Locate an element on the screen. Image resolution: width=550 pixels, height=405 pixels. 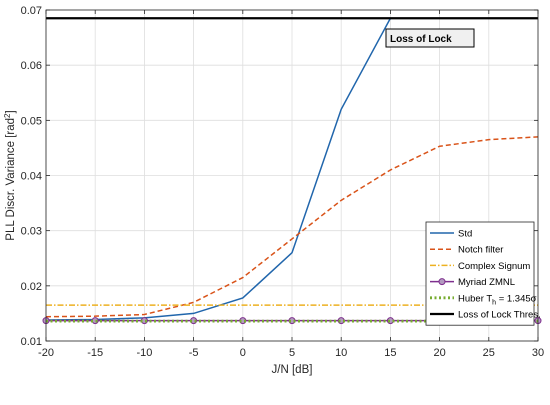
loss-of-lock-annotation: Loss of Lock is located at coordinates (430, 38).